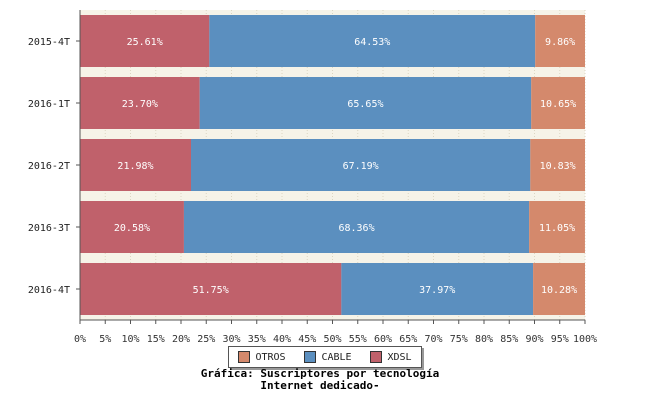 The height and width of the screenshot is (400, 650). Describe the element at coordinates (376, 357) in the screenshot. I see `legend-swatch-xdsl` at that location.